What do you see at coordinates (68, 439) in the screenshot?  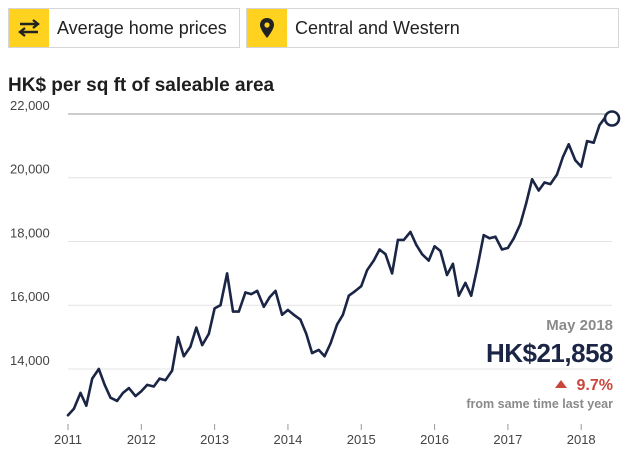 I see `x-tick-label: 2011` at bounding box center [68, 439].